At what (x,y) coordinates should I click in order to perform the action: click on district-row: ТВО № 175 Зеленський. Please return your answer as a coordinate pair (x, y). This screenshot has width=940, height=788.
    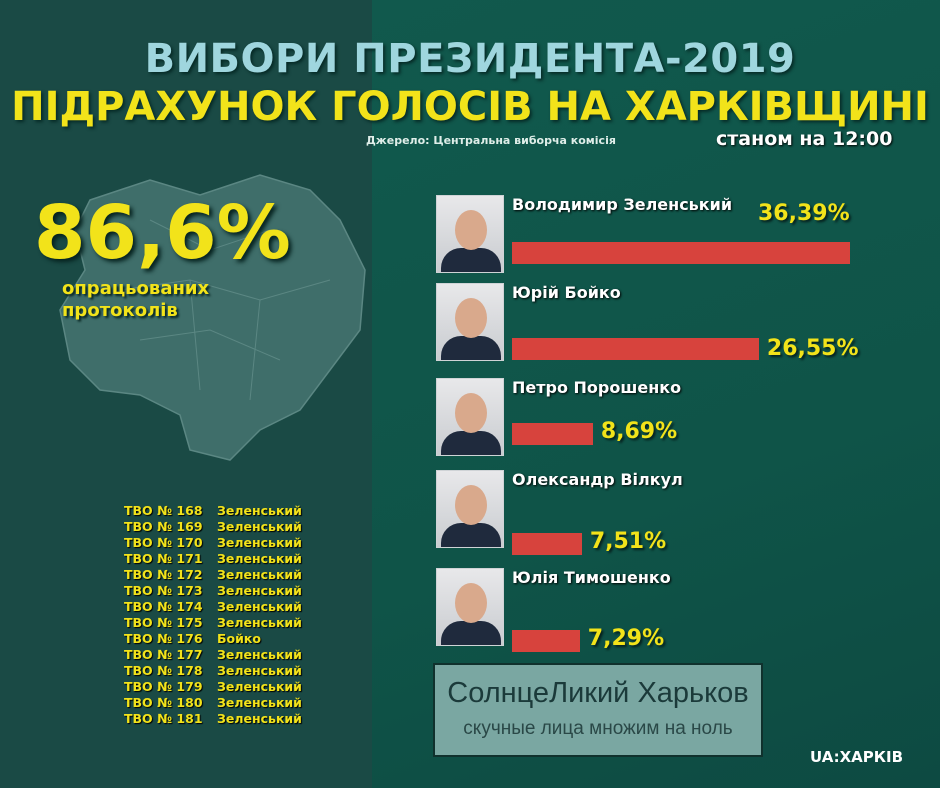
    Looking at the image, I should click on (213, 623).